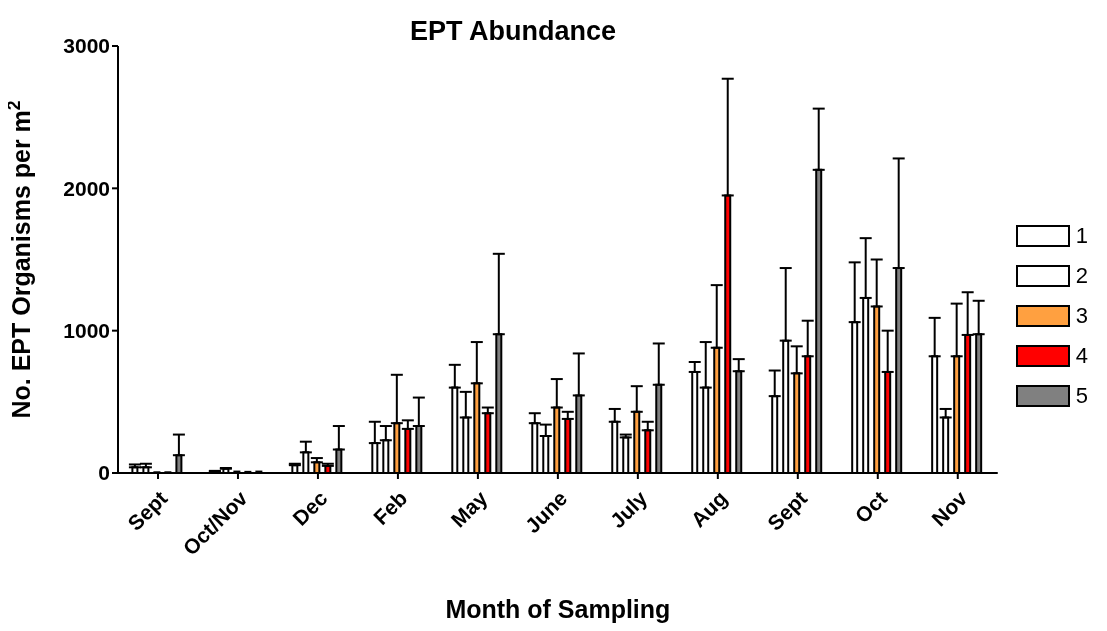 This screenshot has width=1107, height=631. Describe the element at coordinates (709, 509) in the screenshot. I see `x-tick-label: Aug` at that location.